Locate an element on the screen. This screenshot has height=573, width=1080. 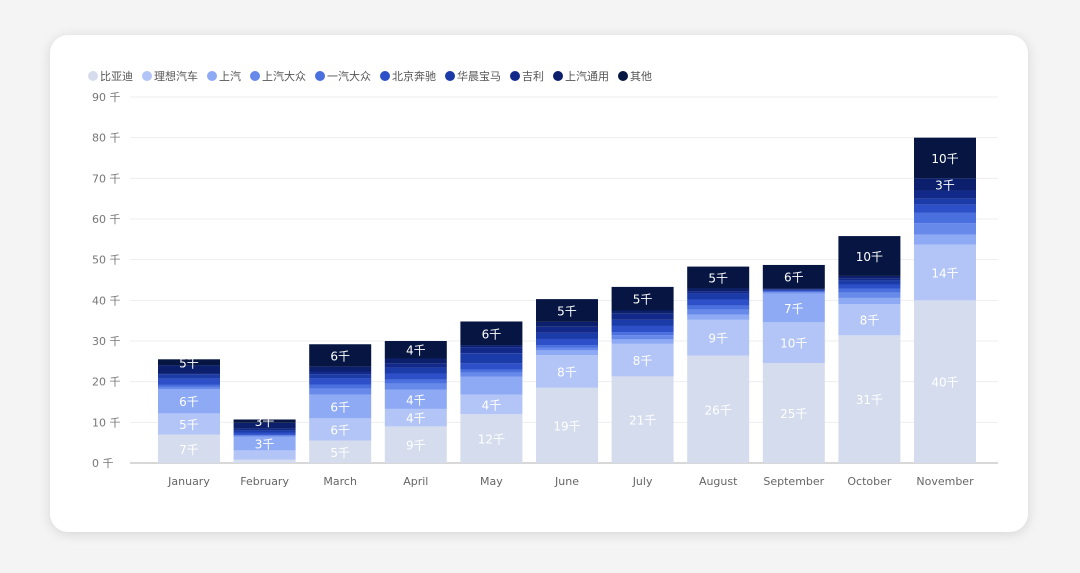
legend-item: 北京奔驰 is located at coordinates (408, 76).